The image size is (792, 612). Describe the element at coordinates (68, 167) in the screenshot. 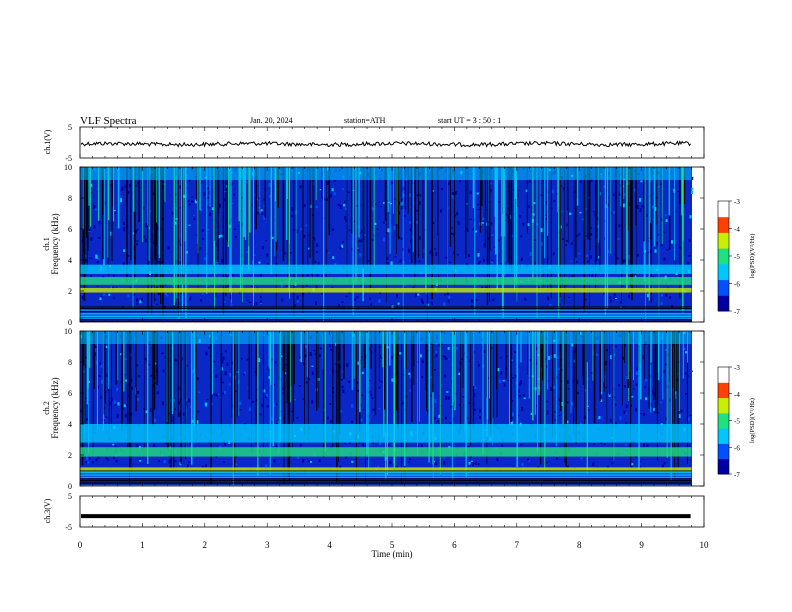

I see `frequency-tick-label: 10` at that location.